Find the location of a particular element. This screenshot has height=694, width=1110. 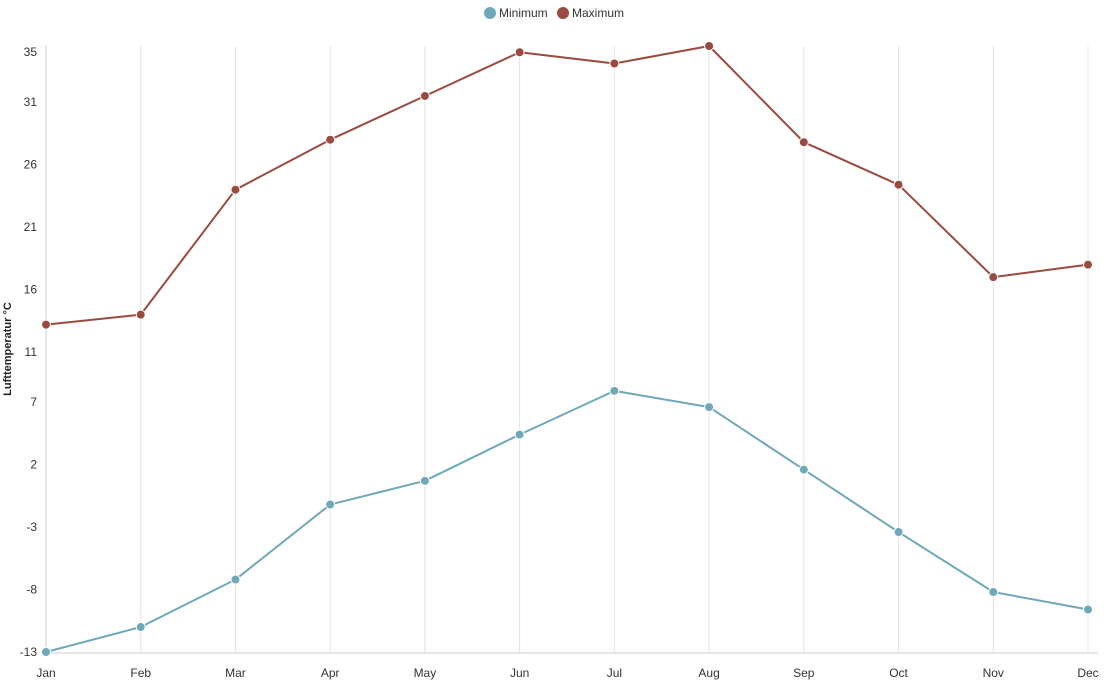

point-minimum-dec is located at coordinates (1088, 609).